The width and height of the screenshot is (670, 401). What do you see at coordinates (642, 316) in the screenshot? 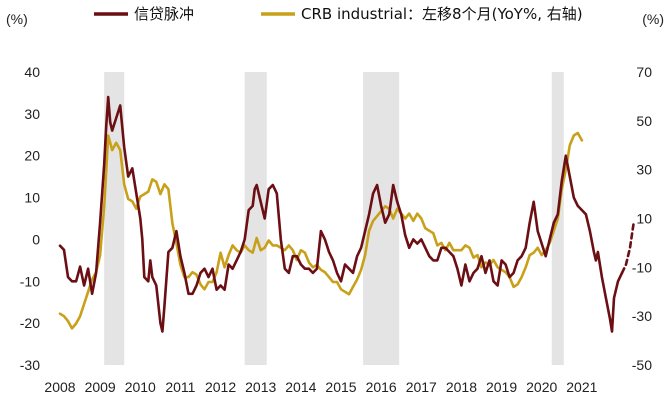
I see `right-tick-label: -30` at bounding box center [642, 316].